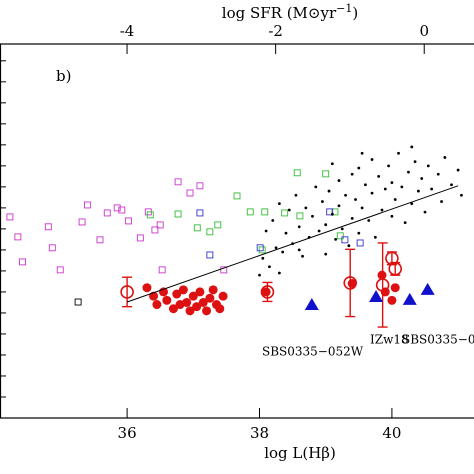 The width and height of the screenshot is (474, 474). Describe the element at coordinates (424, 31) in the screenshot. I see `x2-tick-label: 0` at that location.